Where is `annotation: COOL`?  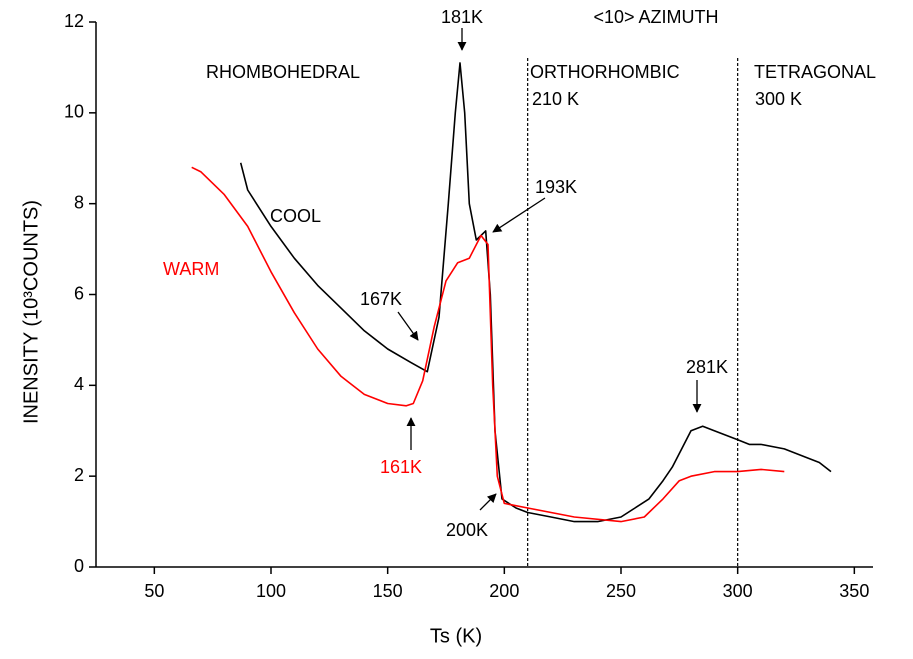 annotation: COOL is located at coordinates (295, 216).